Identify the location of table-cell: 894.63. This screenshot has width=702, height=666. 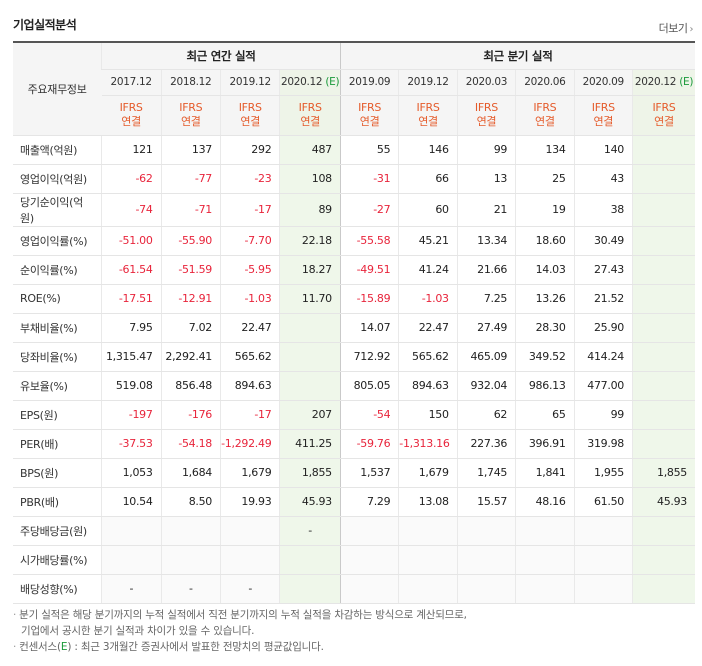
(249, 386).